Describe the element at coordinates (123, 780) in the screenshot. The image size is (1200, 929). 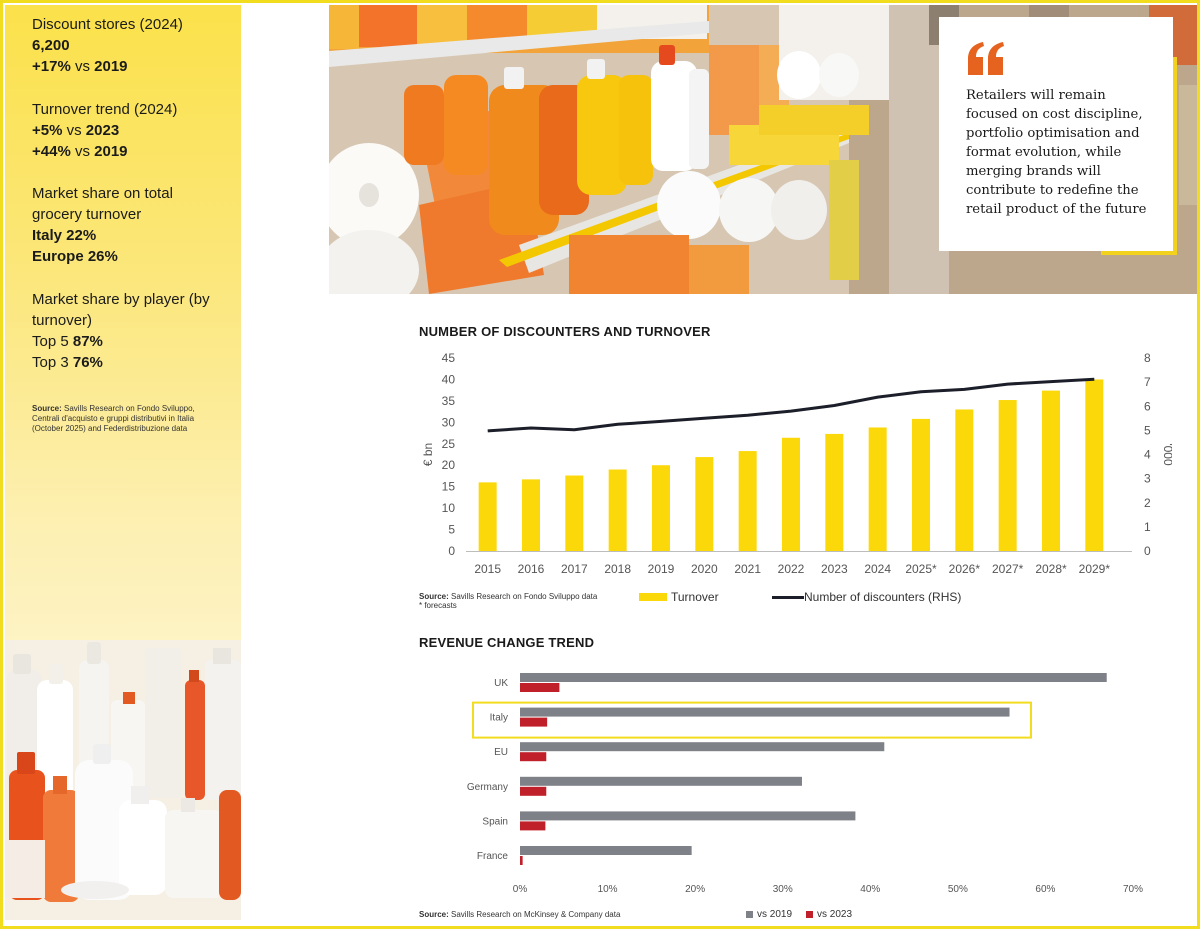
I see `detergent-bottles-image` at that location.